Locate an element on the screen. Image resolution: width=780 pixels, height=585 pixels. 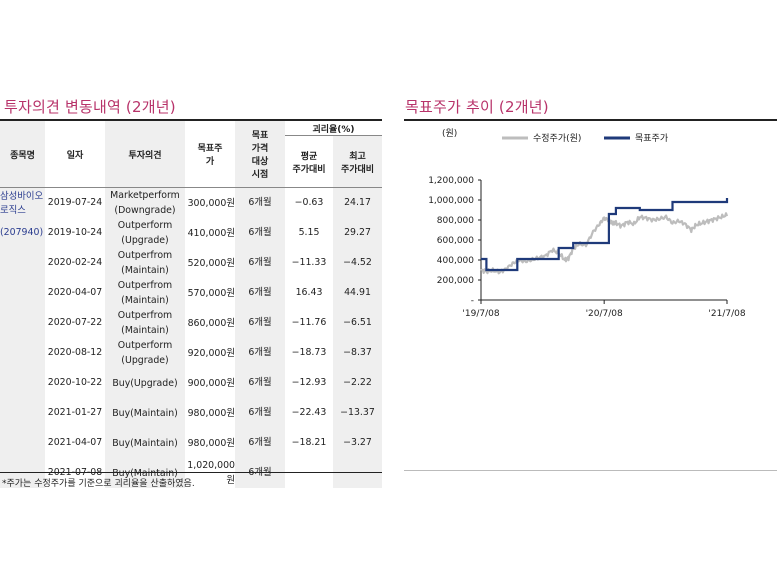
cell-avg: −11.33 is located at coordinates (309, 262).